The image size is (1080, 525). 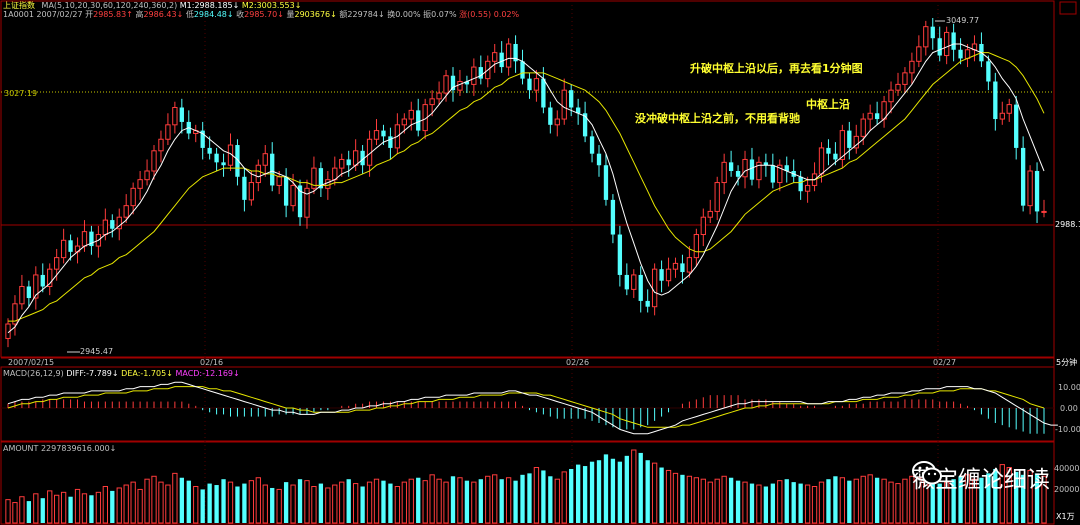 I want to click on amount-tick-top: 400000, so click(x=1067, y=468).